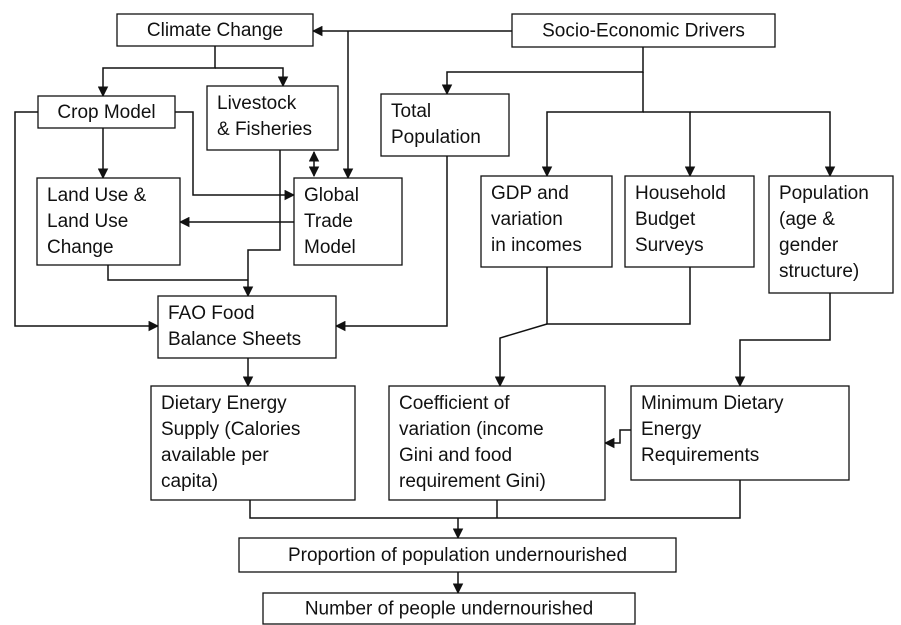 Image resolution: width=901 pixels, height=625 pixels. I want to click on node-label: Land Use &, so click(97, 195).